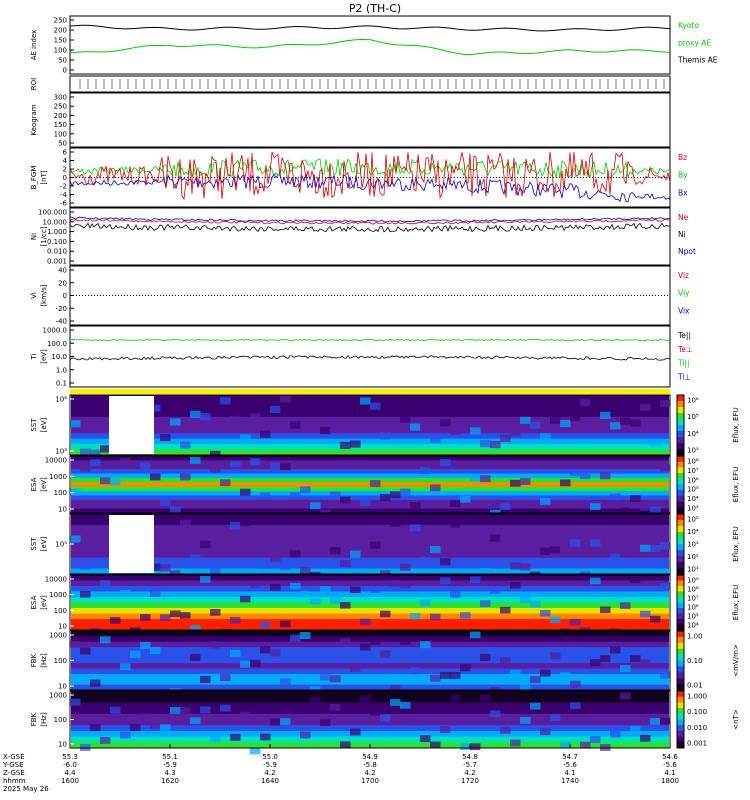 This screenshot has height=800, width=750. Describe the element at coordinates (34, 544) in the screenshot. I see `ylabel-sst_e: SST` at that location.